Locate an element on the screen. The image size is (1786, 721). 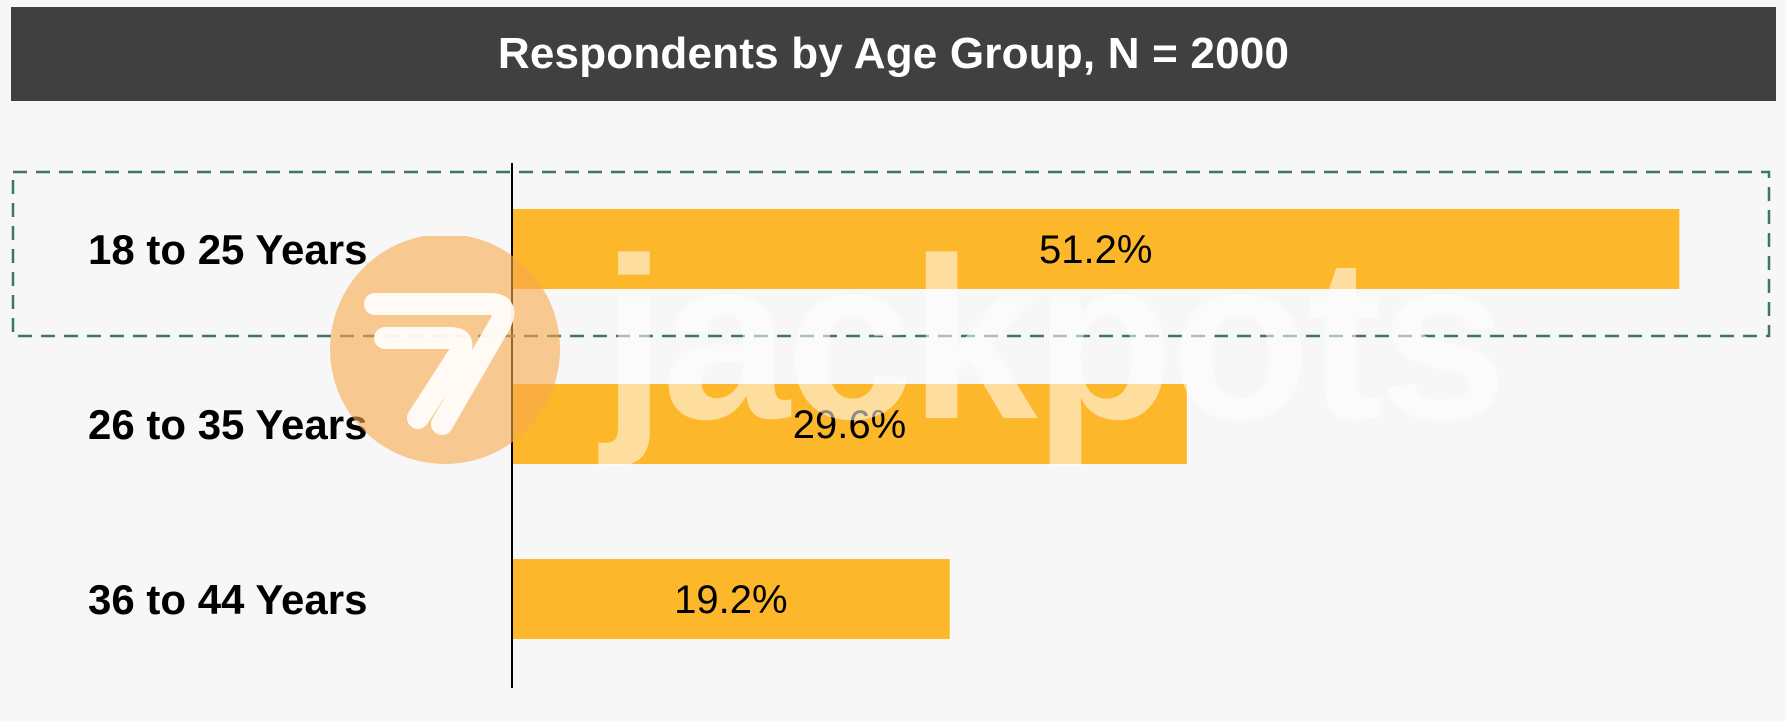
bar-value-label: 19.2% is located at coordinates (730, 600).